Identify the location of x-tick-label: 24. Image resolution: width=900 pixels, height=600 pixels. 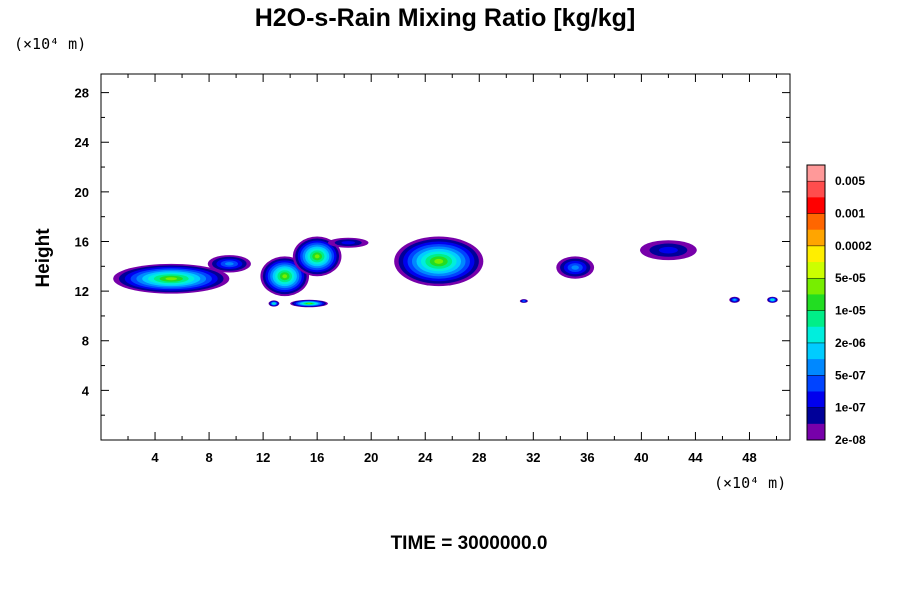
(425, 457).